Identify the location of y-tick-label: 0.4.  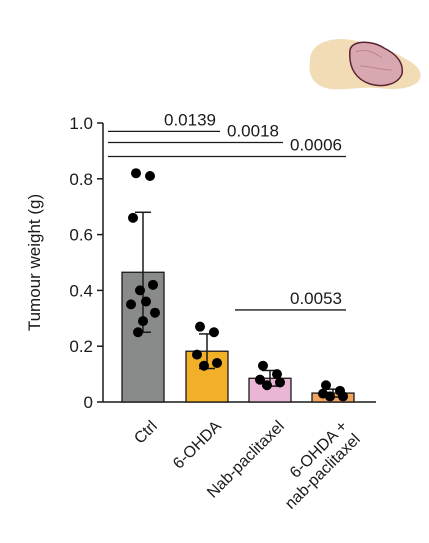
(81, 290).